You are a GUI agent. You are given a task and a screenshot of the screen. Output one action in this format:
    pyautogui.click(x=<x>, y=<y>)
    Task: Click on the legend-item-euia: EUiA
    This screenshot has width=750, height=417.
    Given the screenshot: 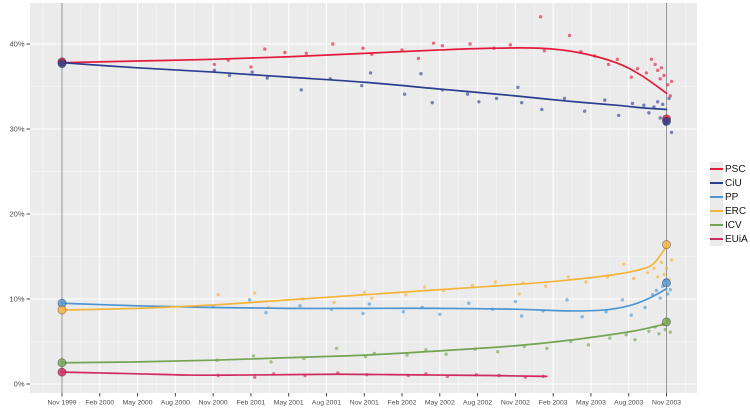 What is the action you would take?
    pyautogui.click(x=729, y=239)
    